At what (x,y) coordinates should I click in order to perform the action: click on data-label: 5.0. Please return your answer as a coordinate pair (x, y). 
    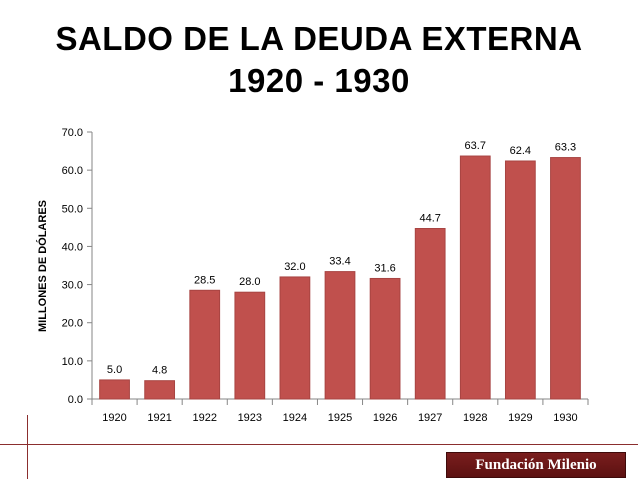
    Looking at the image, I should click on (114, 370).